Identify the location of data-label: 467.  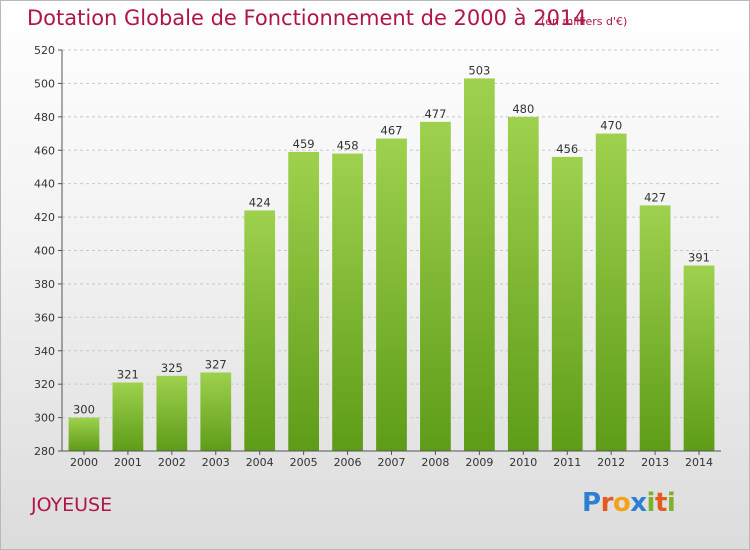
(392, 131).